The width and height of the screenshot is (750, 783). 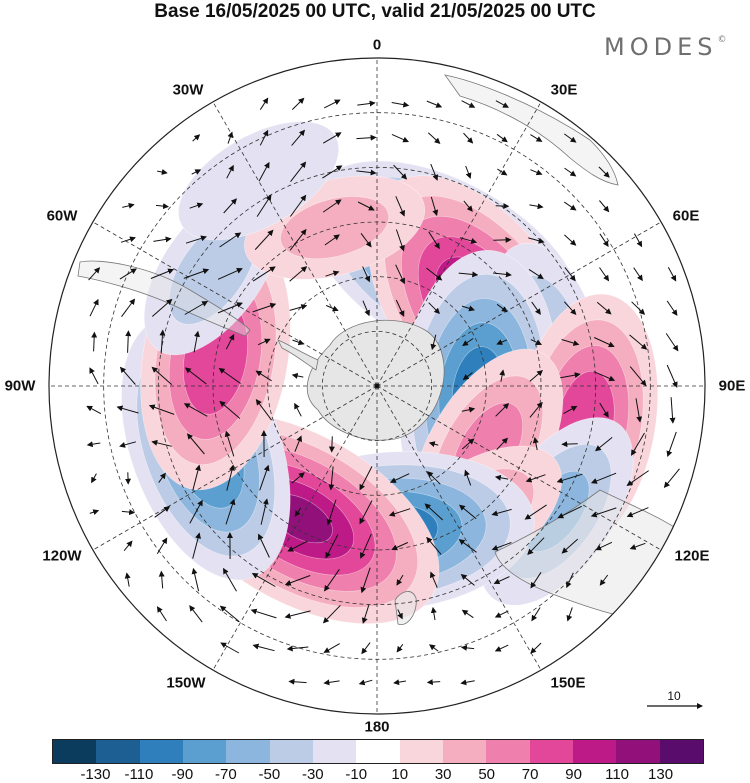 What do you see at coordinates (226, 774) in the screenshot?
I see `colorbar-tick-label: -70` at bounding box center [226, 774].